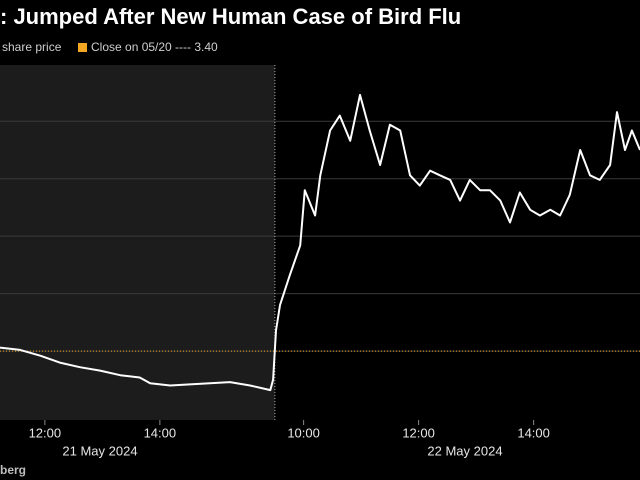 Image resolution: width=640 pixels, height=480 pixels. I want to click on source: berg, so click(13, 470).